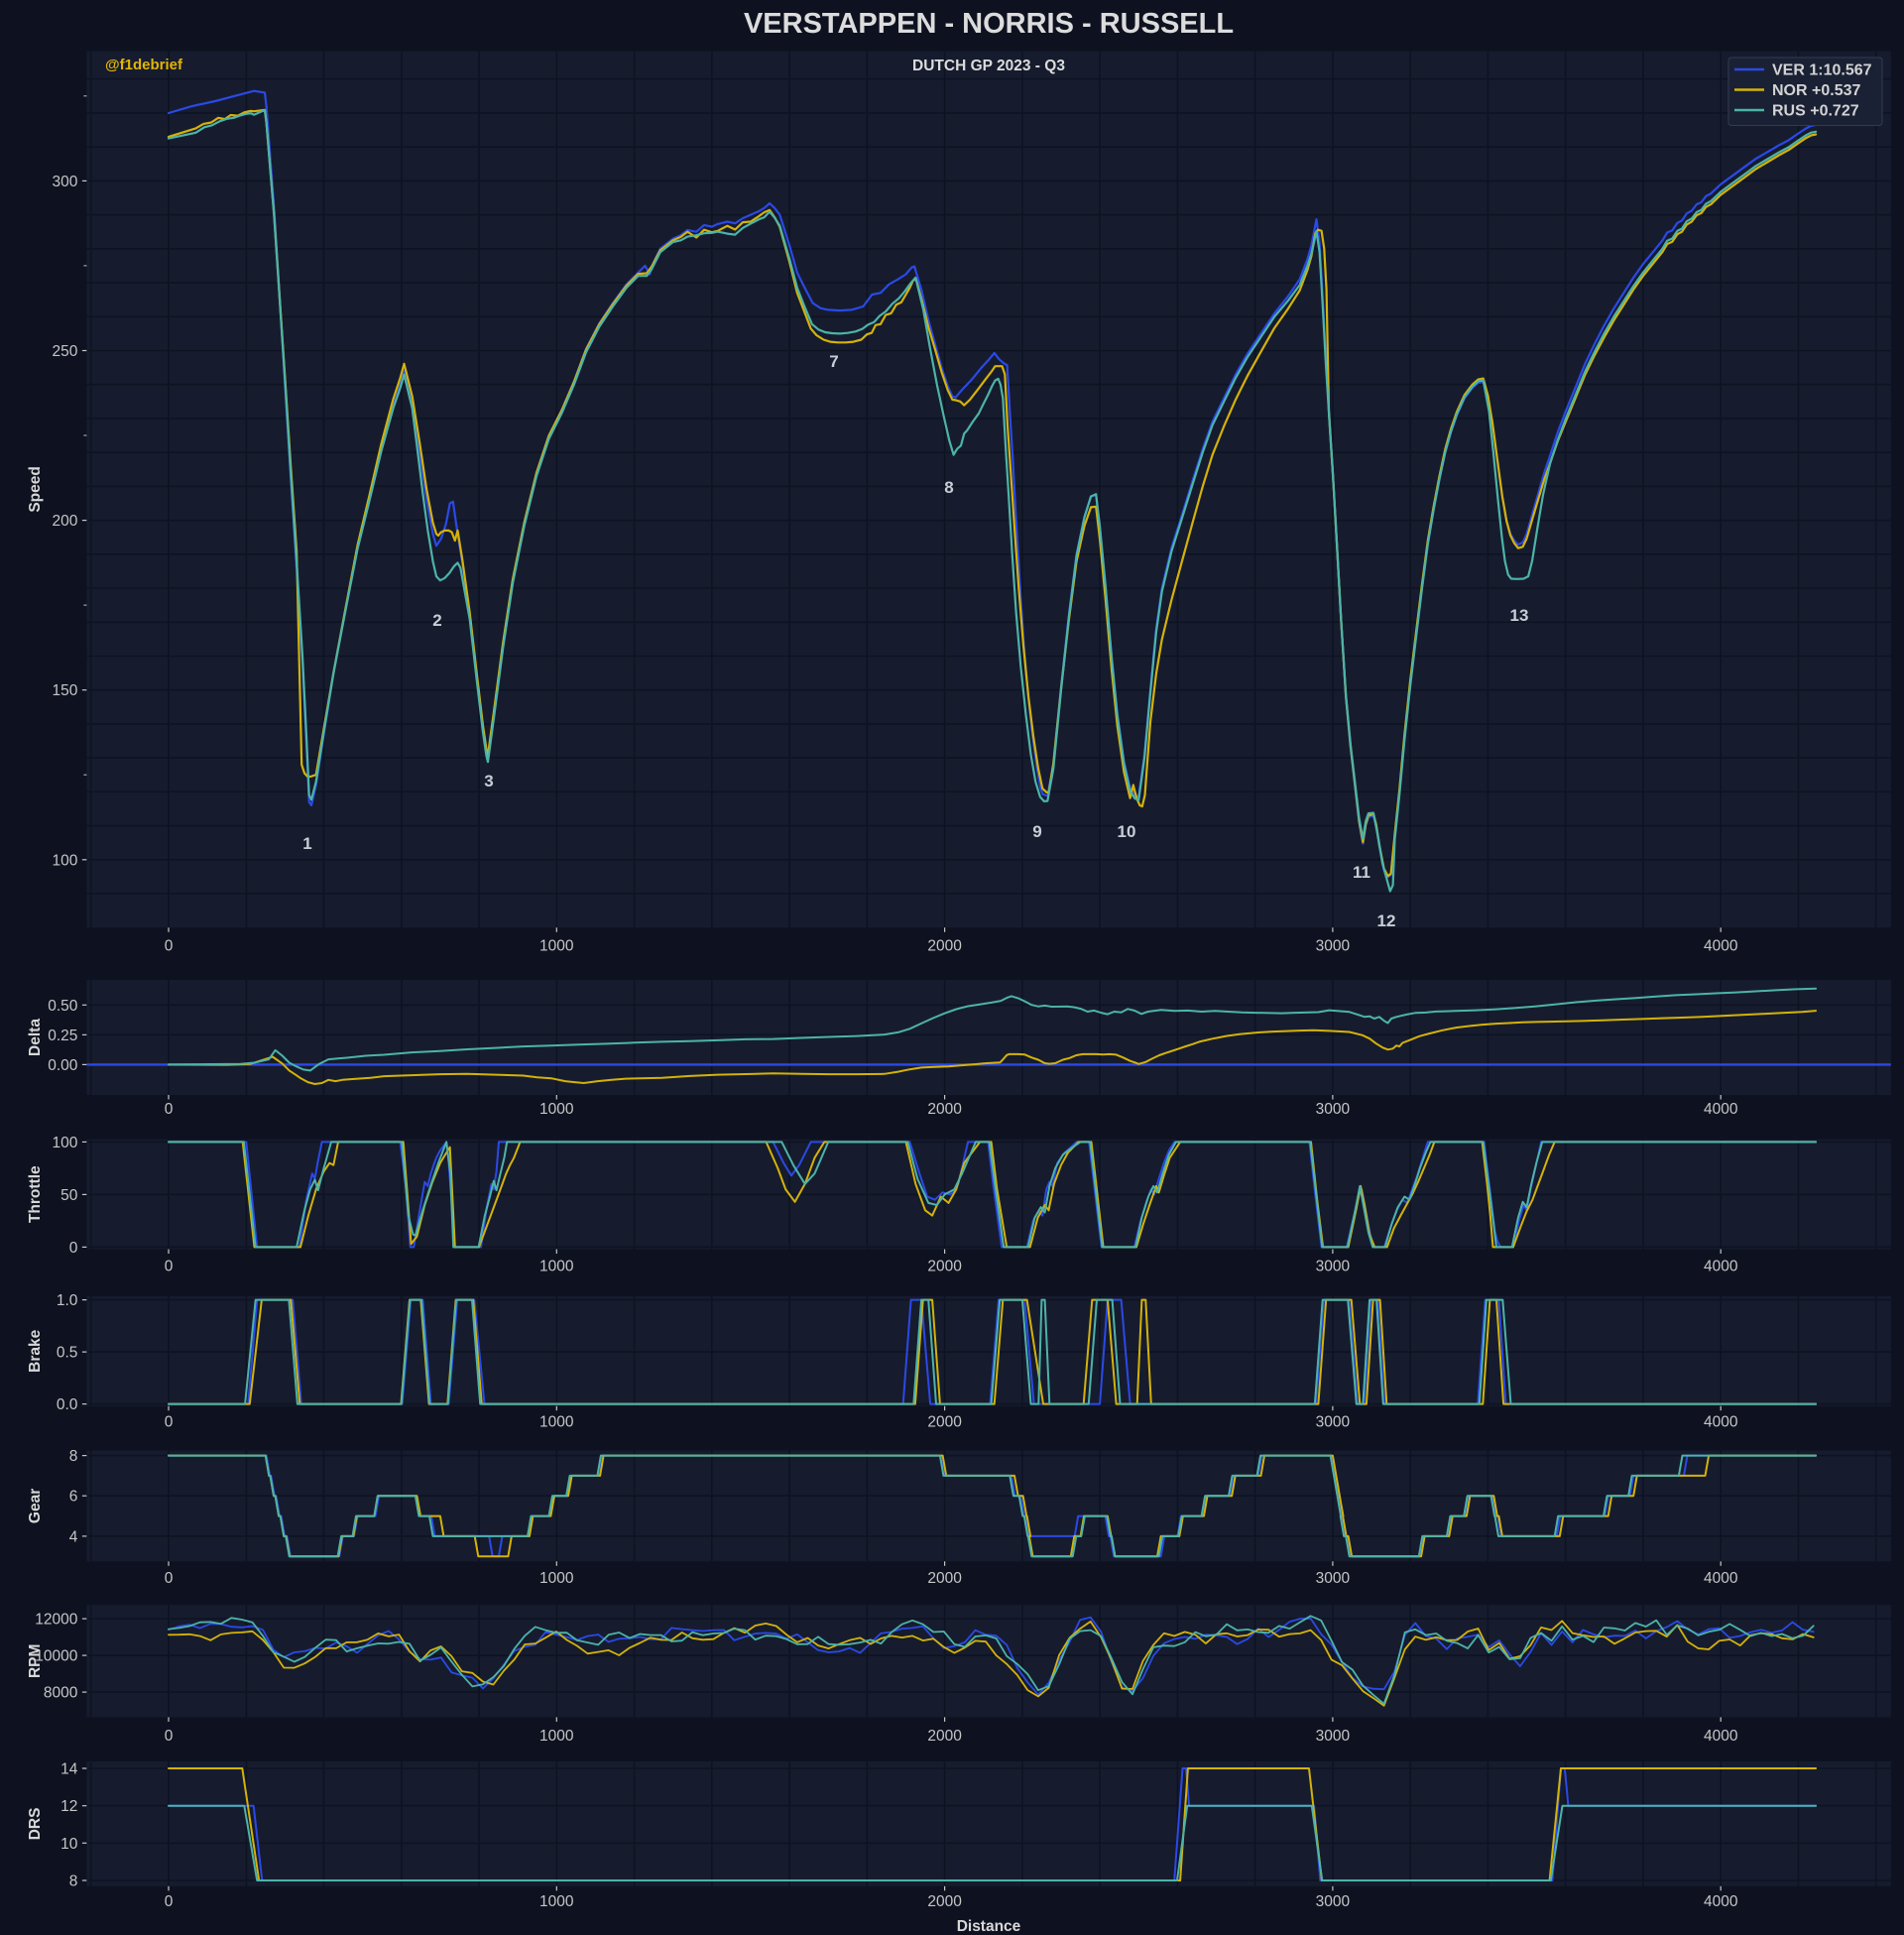 The image size is (1904, 1935). I want to click on svg-text: NOR +0.537, so click(1816, 91).